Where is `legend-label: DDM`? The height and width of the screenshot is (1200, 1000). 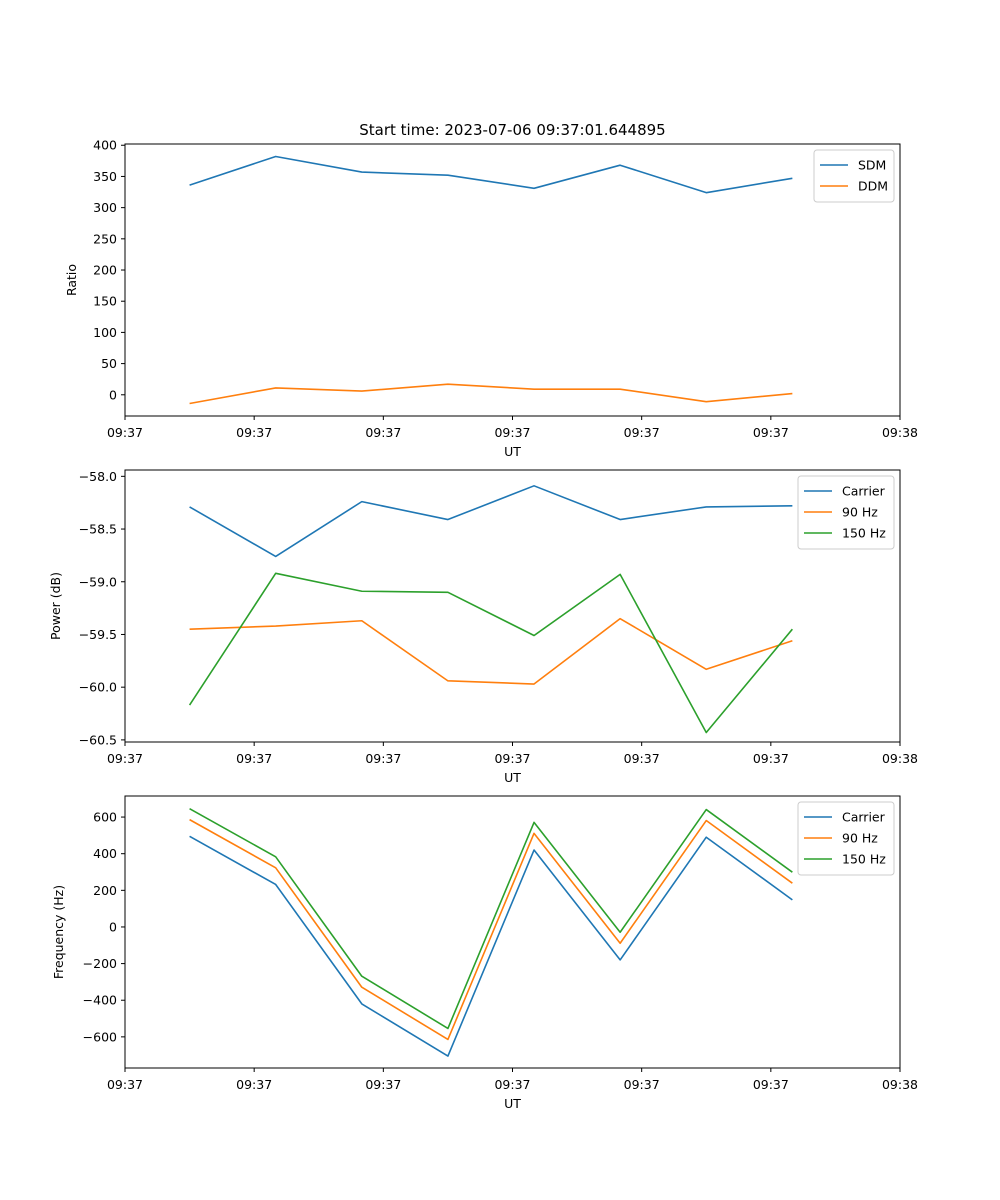
legend-label: DDM is located at coordinates (873, 186).